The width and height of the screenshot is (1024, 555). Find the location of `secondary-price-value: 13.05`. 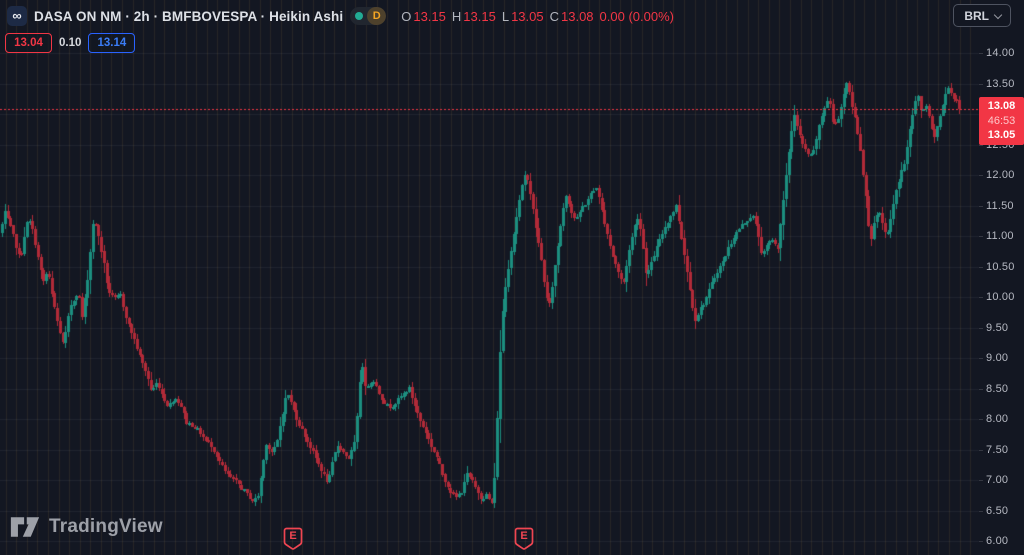

secondary-price-value: 13.05 is located at coordinates (1001, 135).